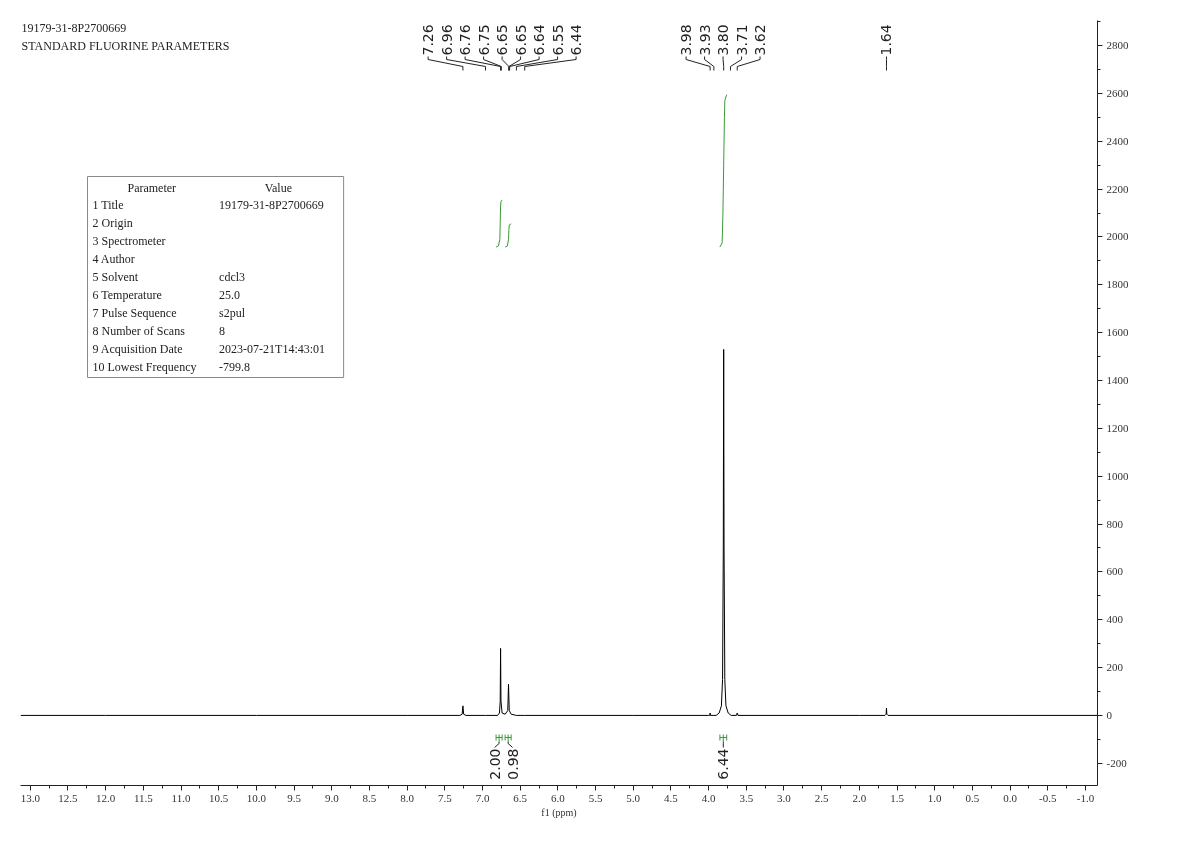 This screenshot has height=841, width=1190. Describe the element at coordinates (166, 294) in the screenshot. I see `text: 6 Temperature 25.0` at that location.